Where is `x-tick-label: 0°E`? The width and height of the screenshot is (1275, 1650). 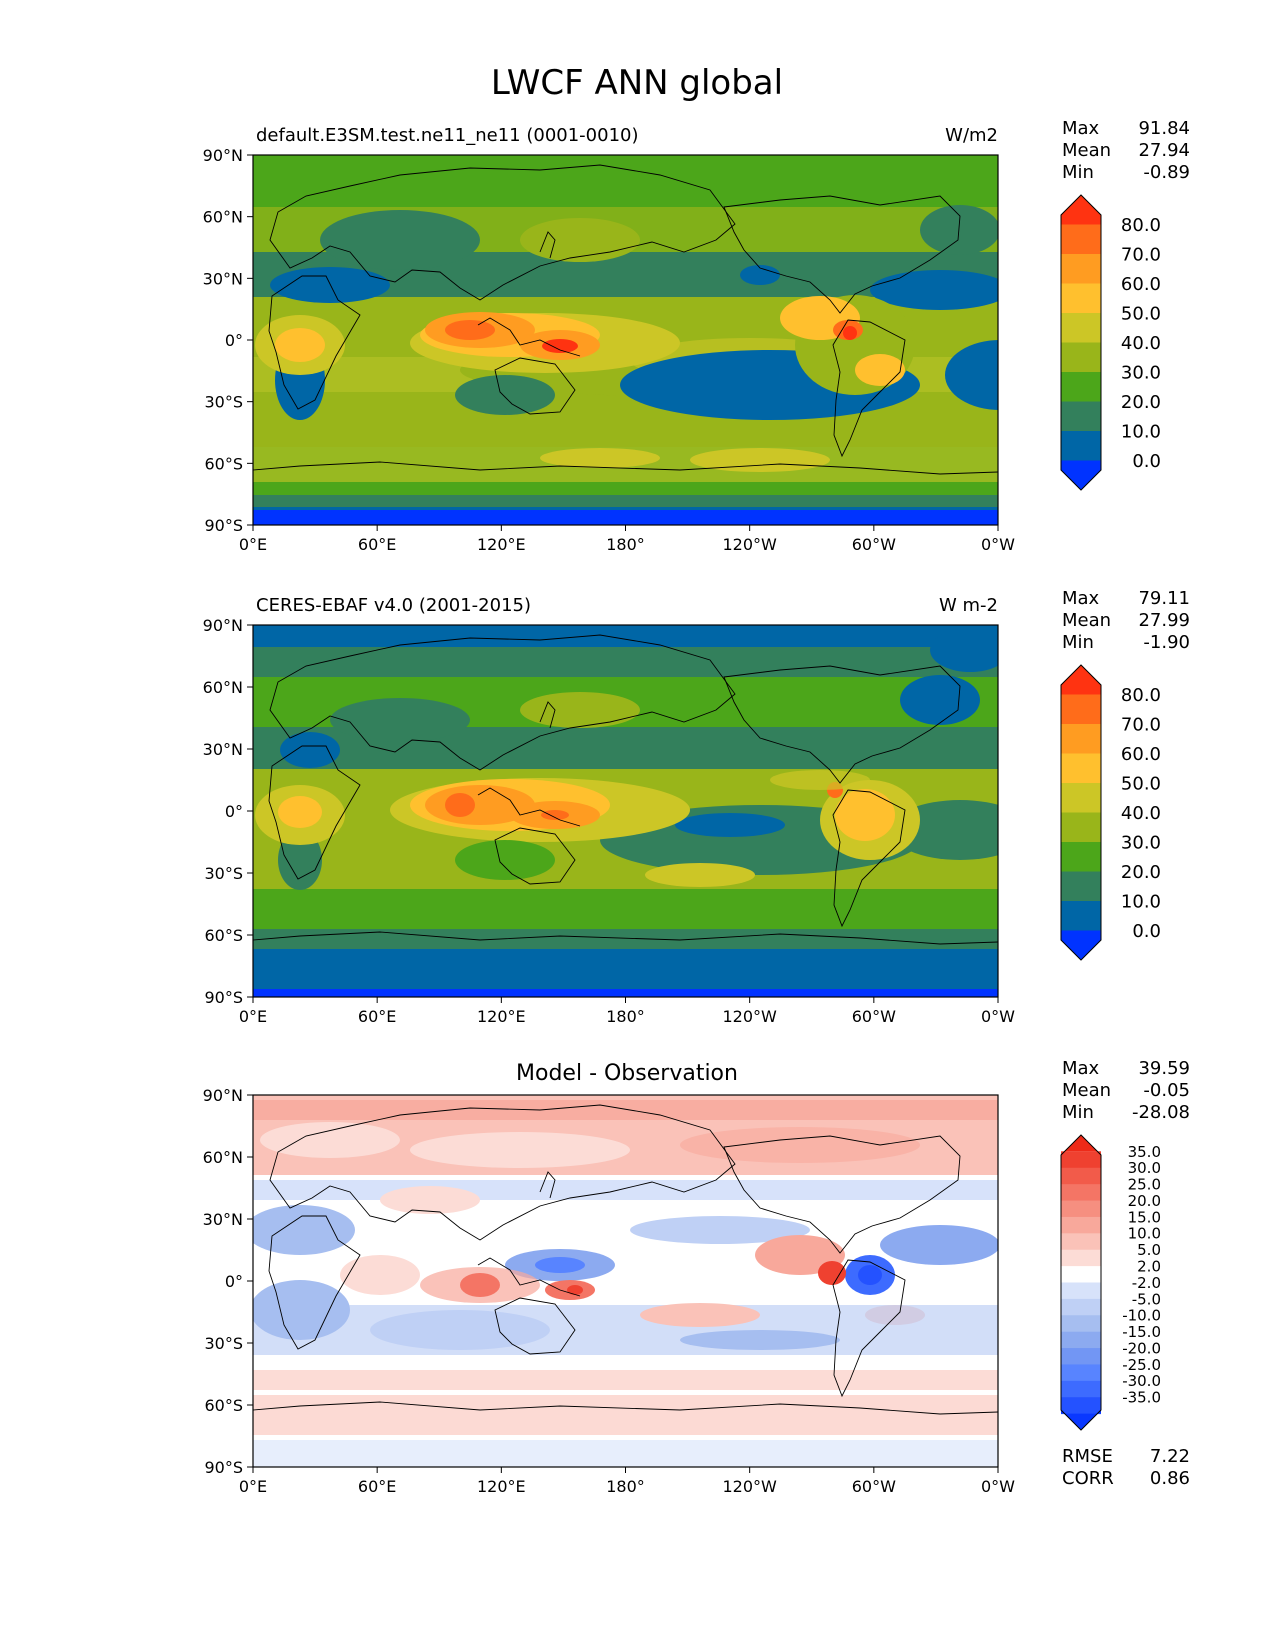 x-tick-label: 0°E is located at coordinates (253, 1016).